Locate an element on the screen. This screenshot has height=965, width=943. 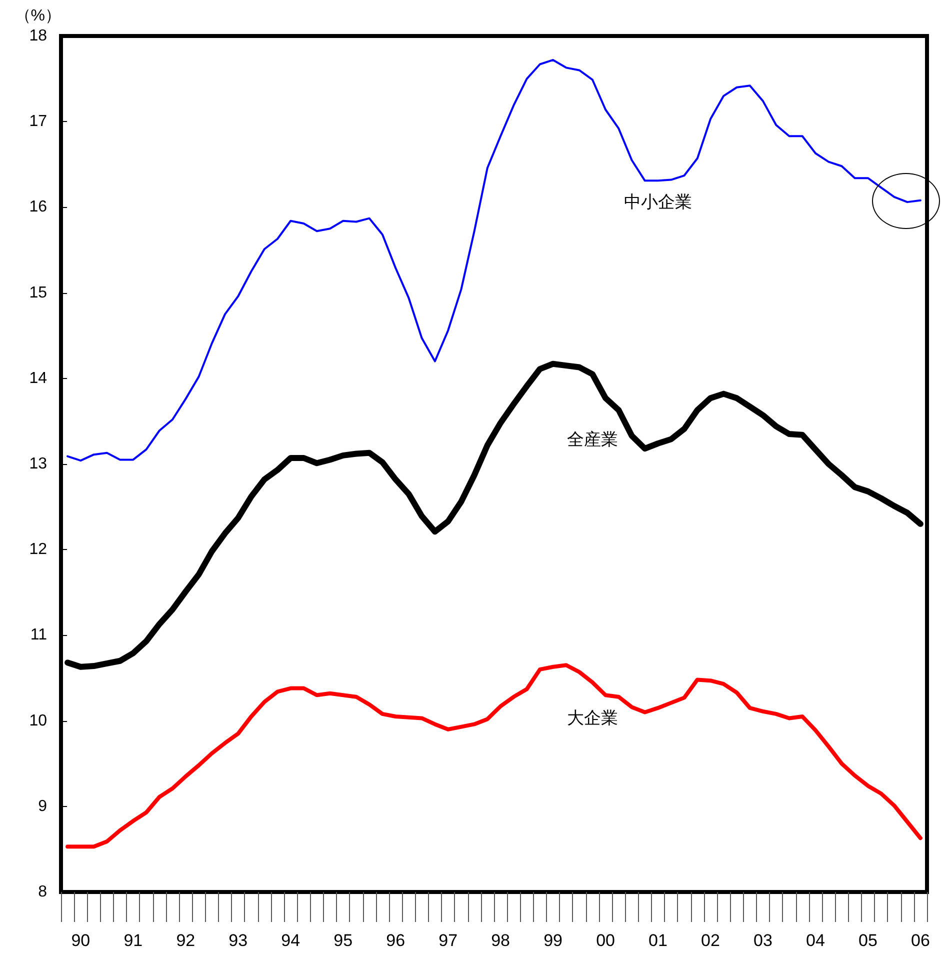
series-label: 中小企業 is located at coordinates (658, 202).